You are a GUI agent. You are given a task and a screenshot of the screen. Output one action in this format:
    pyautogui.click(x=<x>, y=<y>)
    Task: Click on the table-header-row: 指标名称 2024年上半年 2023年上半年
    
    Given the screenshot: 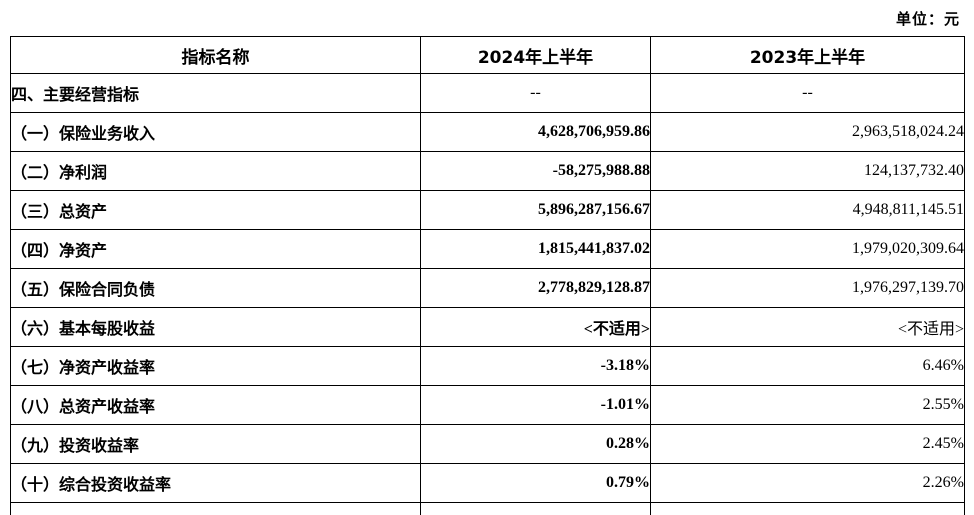 What is the action you would take?
    pyautogui.click(x=487, y=55)
    